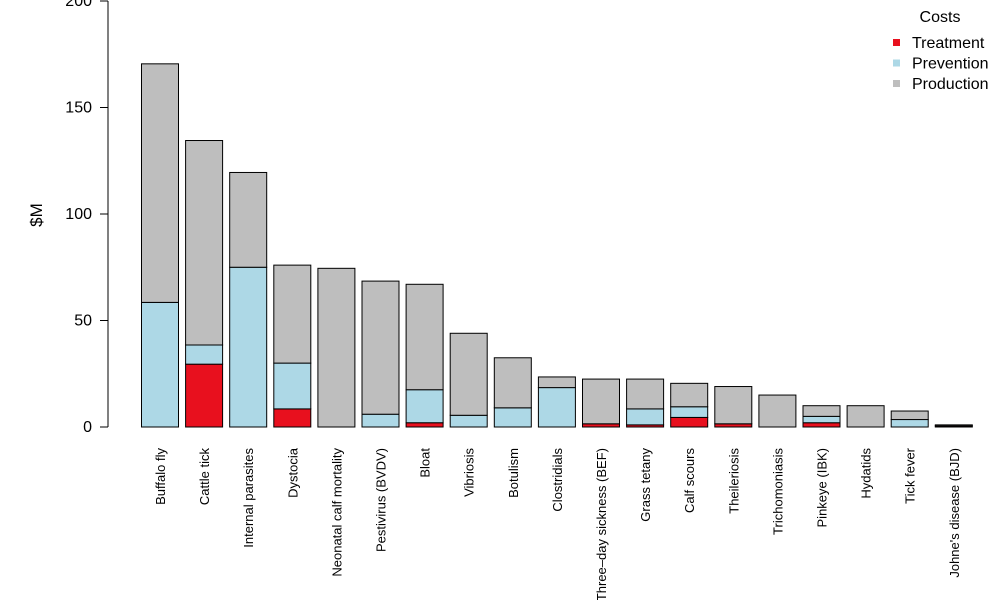 This screenshot has width=1008, height=600. What do you see at coordinates (733, 481) in the screenshot?
I see `x-category-label: Theileriosis` at bounding box center [733, 481].